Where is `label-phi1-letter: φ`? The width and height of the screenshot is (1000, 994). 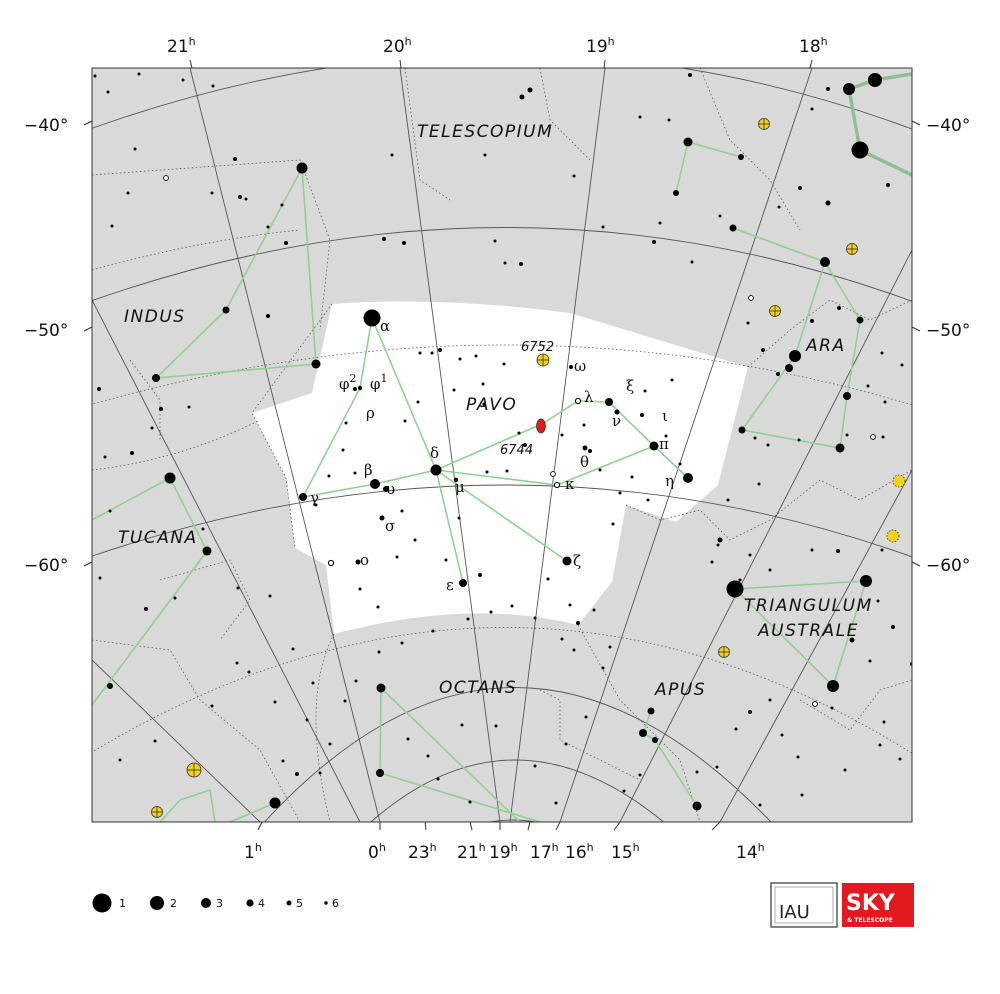
label-phi1-letter: φ is located at coordinates (375, 384).